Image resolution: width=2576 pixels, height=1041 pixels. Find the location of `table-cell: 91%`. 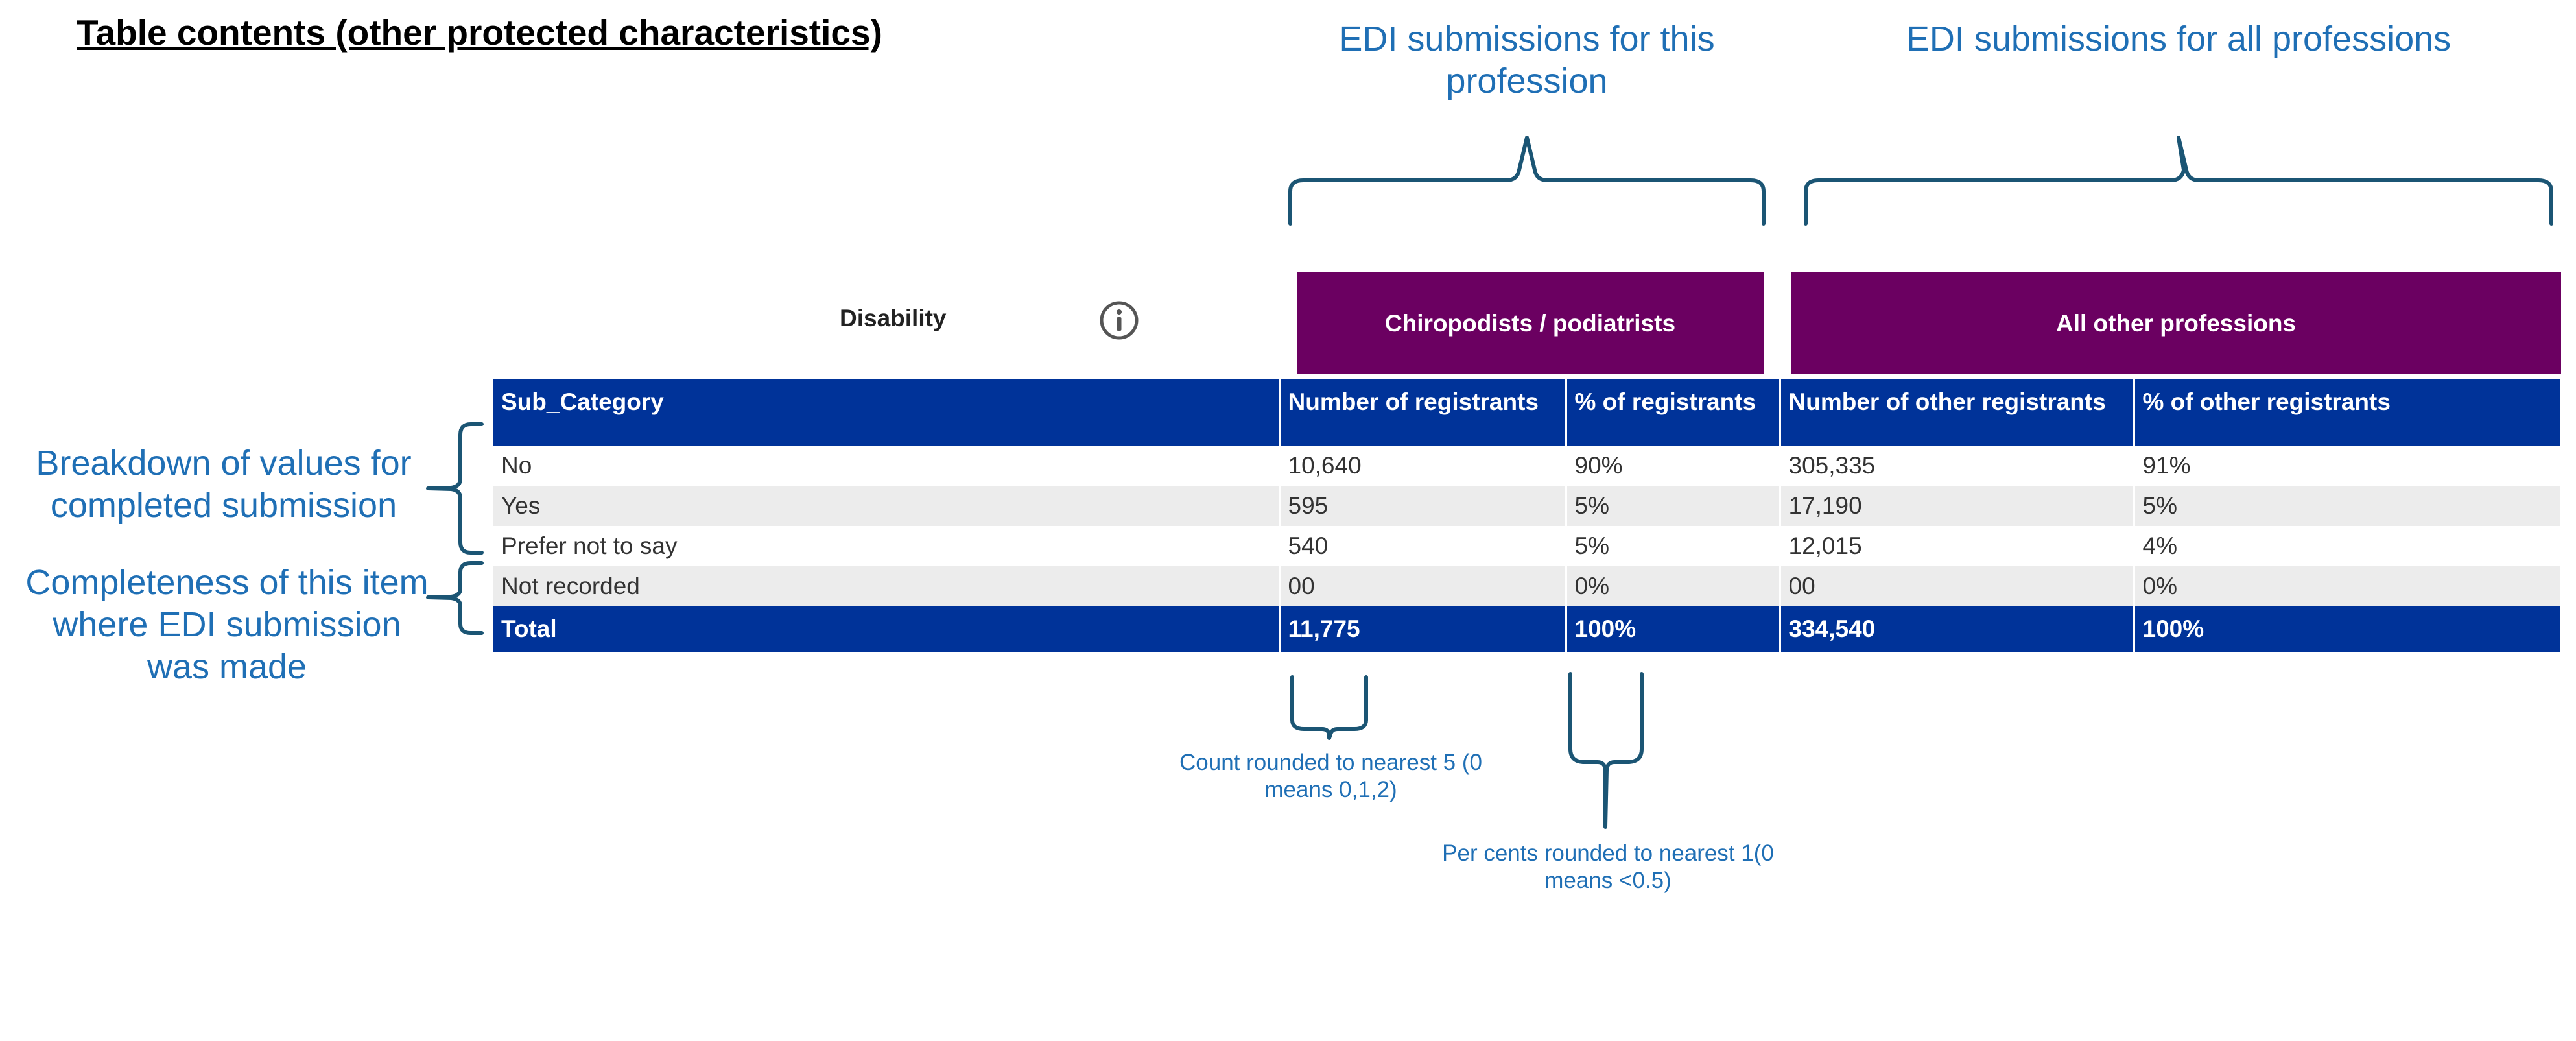

table-cell: 91% is located at coordinates (2348, 466).